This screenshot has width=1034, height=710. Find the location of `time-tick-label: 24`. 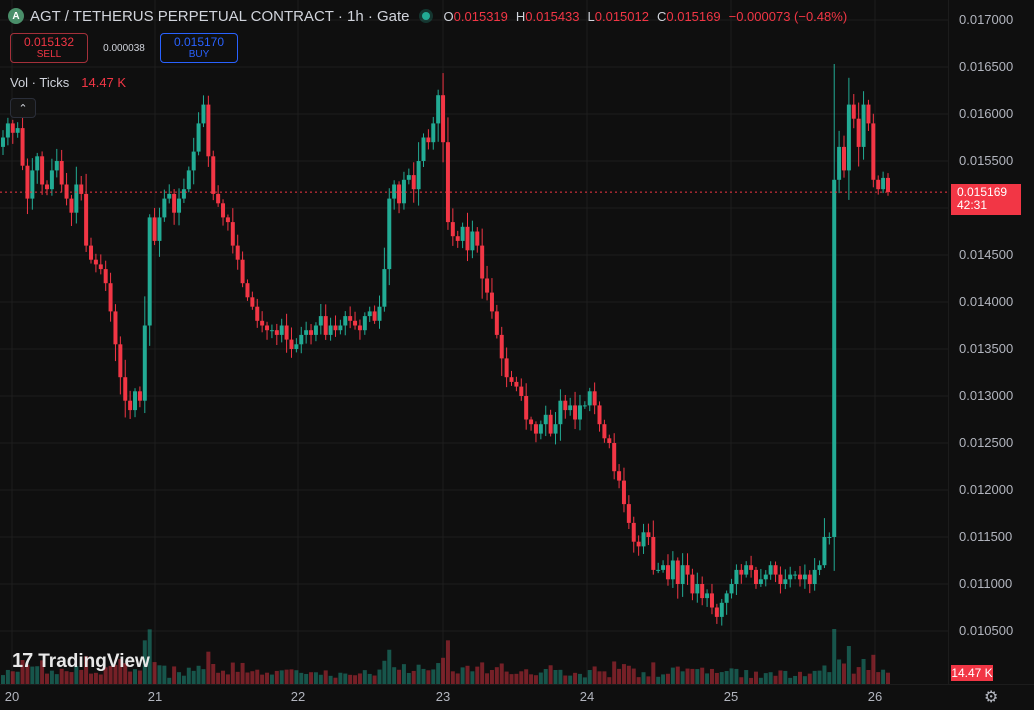

time-tick-label: 24 is located at coordinates (587, 696).